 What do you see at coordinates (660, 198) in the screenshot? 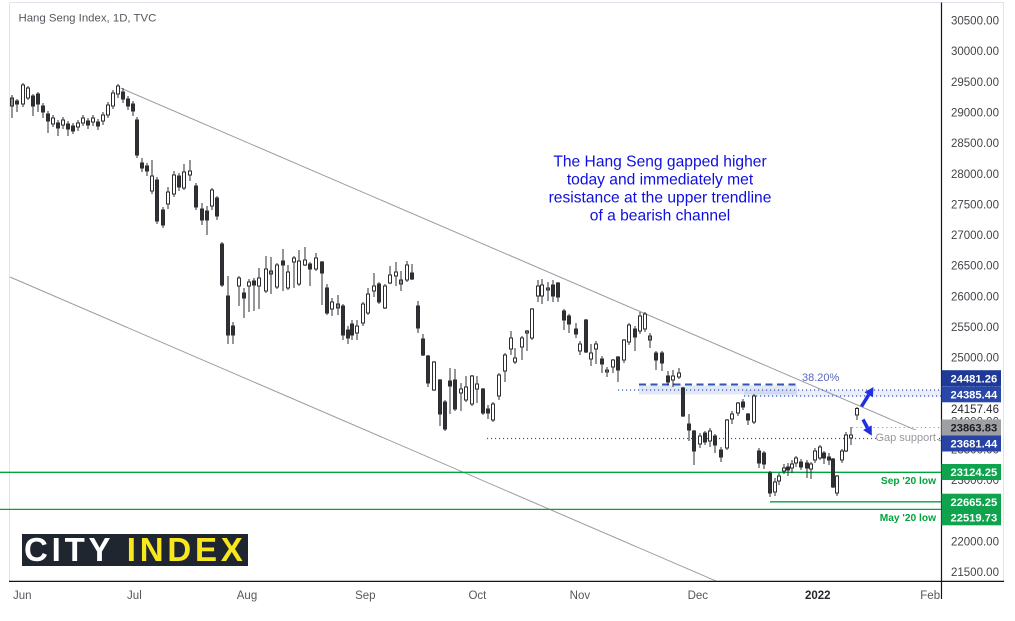
I see `svg-text:resistance at the upper trendl: resistance at the upper trendline` at bounding box center [660, 198].